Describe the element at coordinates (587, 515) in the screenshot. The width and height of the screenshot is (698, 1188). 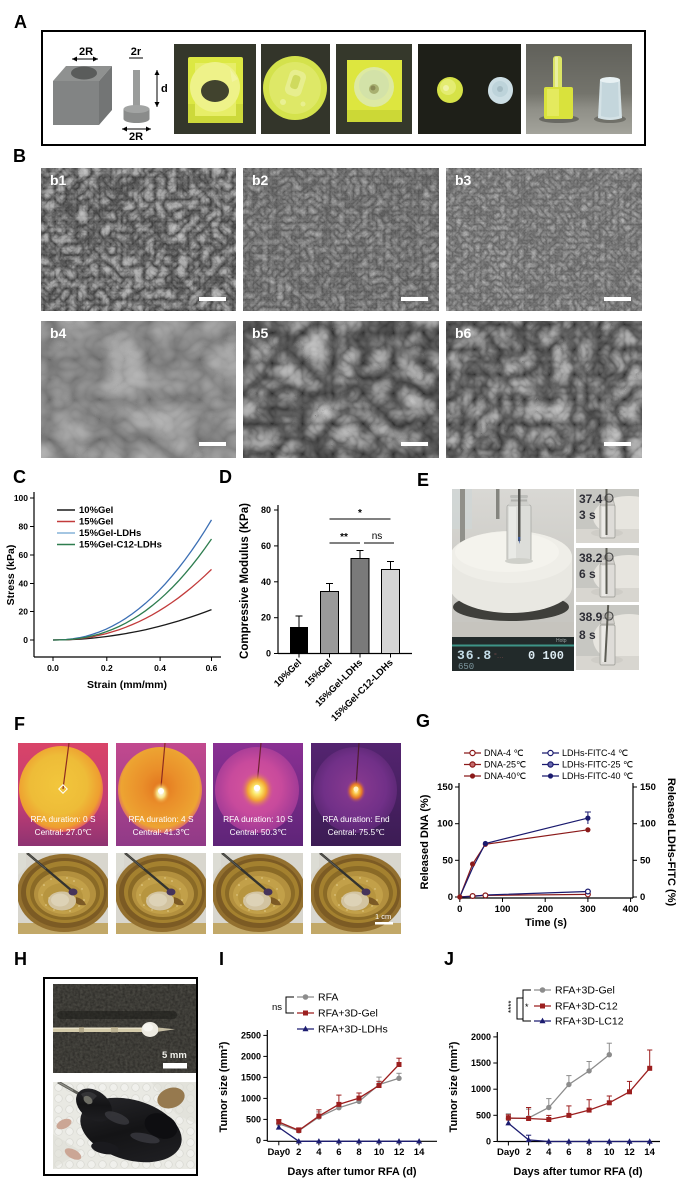
I see `svg-text: 3 s` at that location.